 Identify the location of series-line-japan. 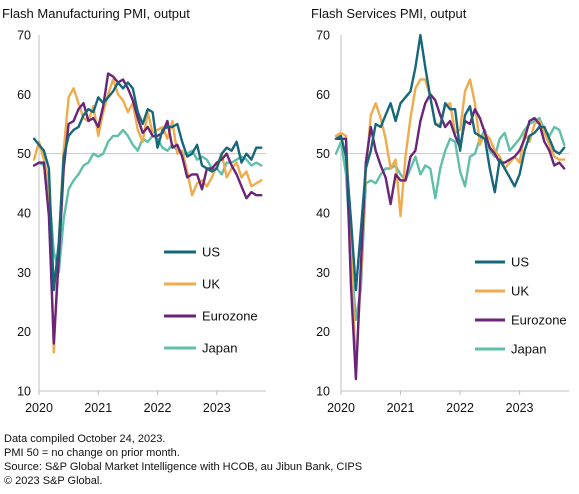
(147, 201).